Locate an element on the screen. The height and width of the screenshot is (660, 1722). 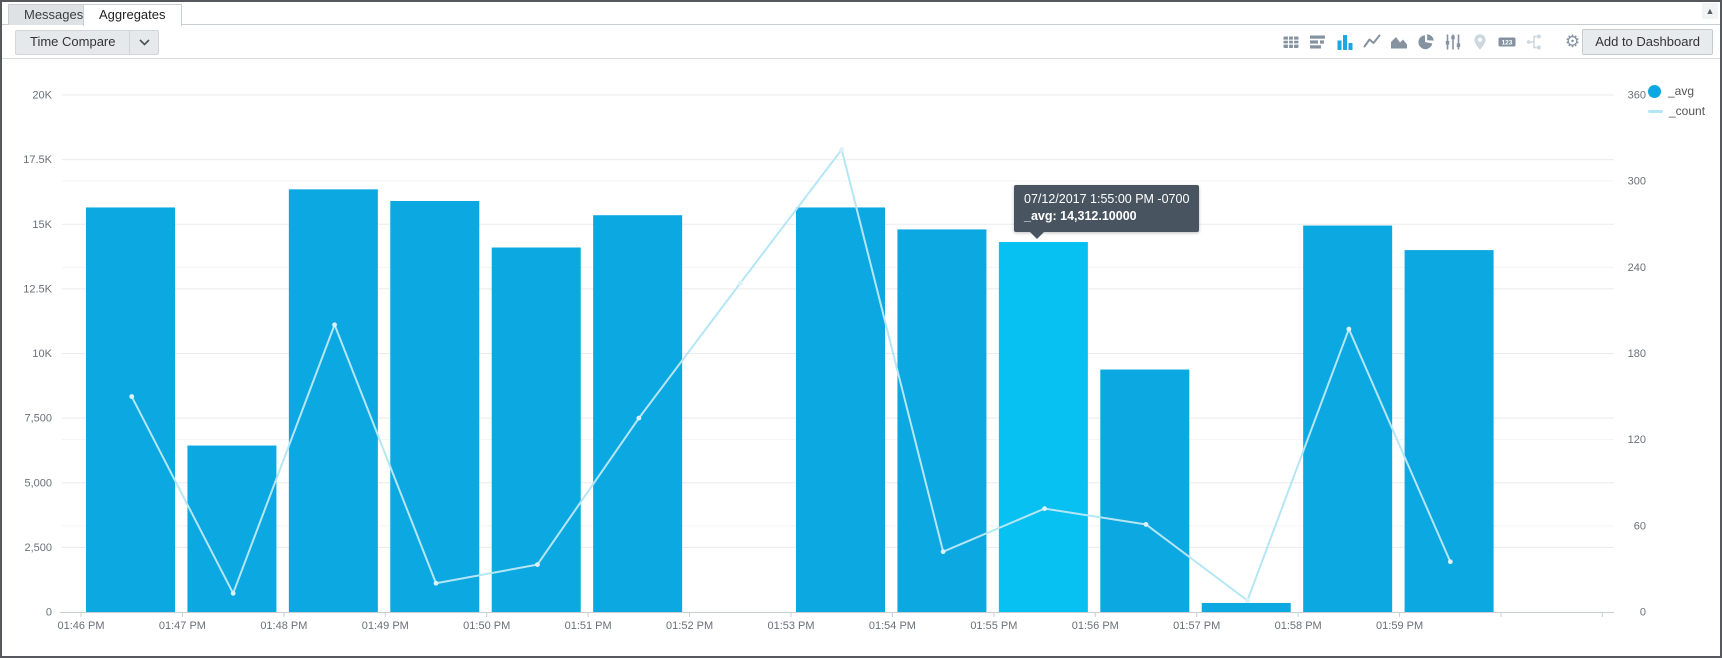
y-axis-label-left: 15K is located at coordinates (42, 225).